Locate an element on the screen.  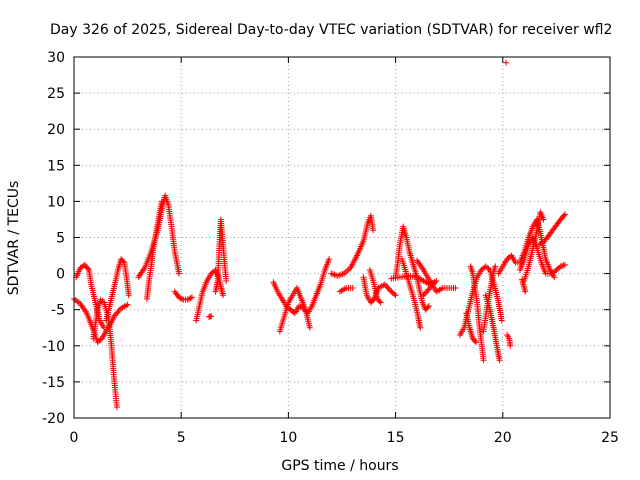
series-seg-f5 is located at coordinates (430, 288).